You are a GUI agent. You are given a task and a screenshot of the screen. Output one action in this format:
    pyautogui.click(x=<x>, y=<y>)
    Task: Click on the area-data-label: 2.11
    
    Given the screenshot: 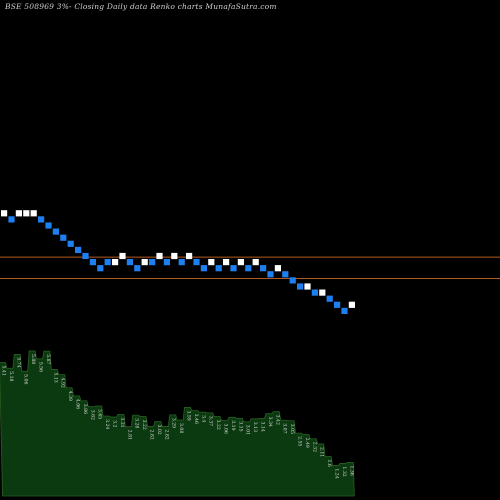 What is the action you would take?
    pyautogui.click(x=322, y=452)
    